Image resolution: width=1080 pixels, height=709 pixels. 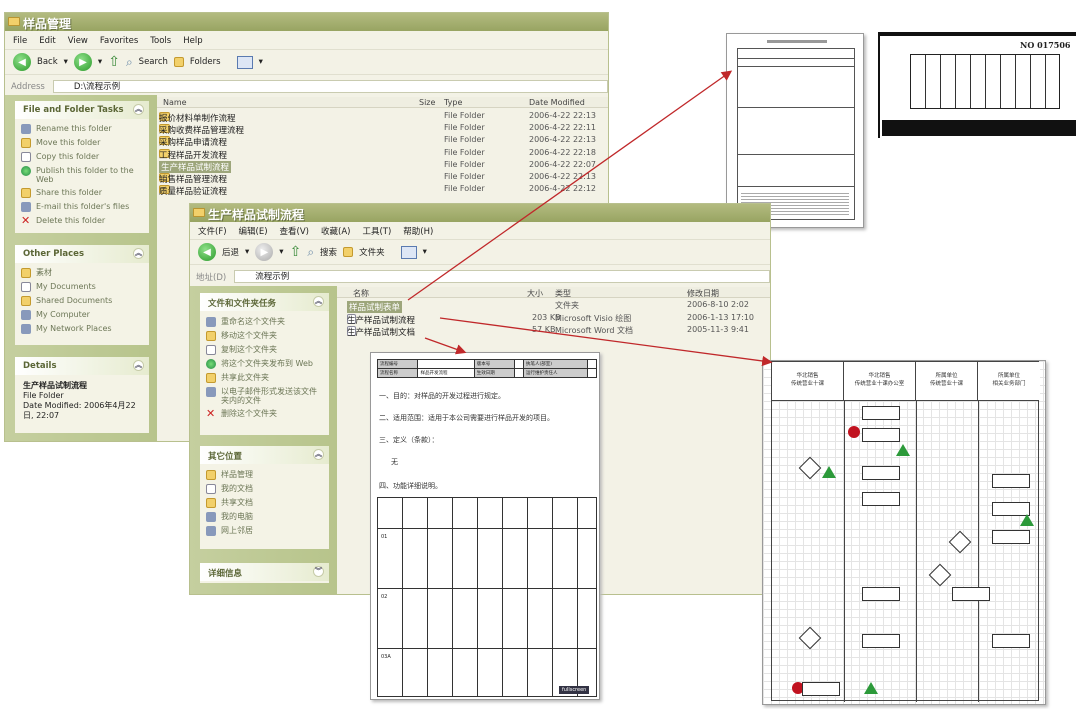 I want to click on file-row: 生产样品试制流程 File Folder 2006-4-22 22:07, so click(x=379, y=166).